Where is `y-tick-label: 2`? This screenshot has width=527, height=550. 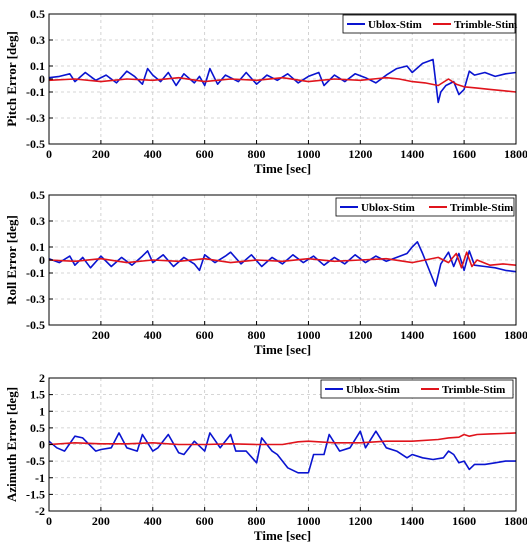
y-tick-label: 2 is located at coordinates (42, 378).